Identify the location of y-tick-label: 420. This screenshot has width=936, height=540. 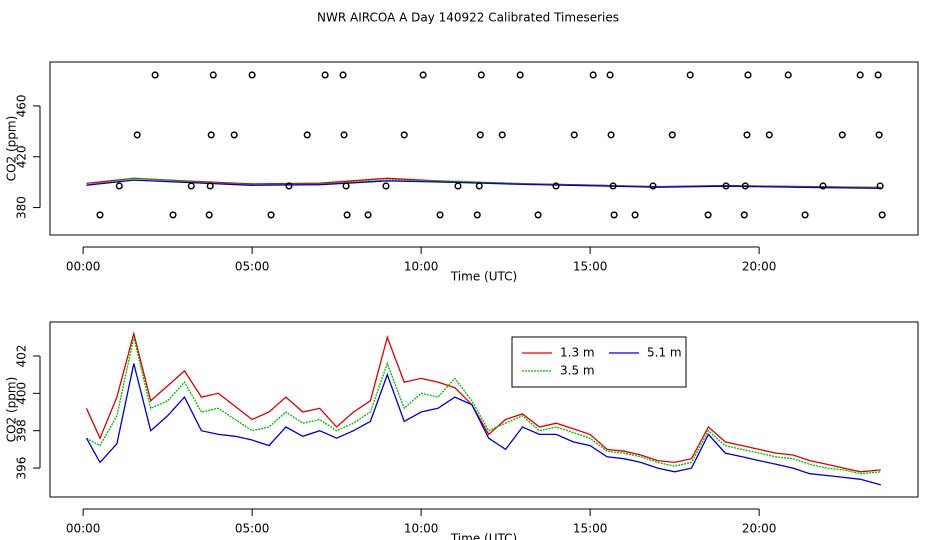
(22, 156).